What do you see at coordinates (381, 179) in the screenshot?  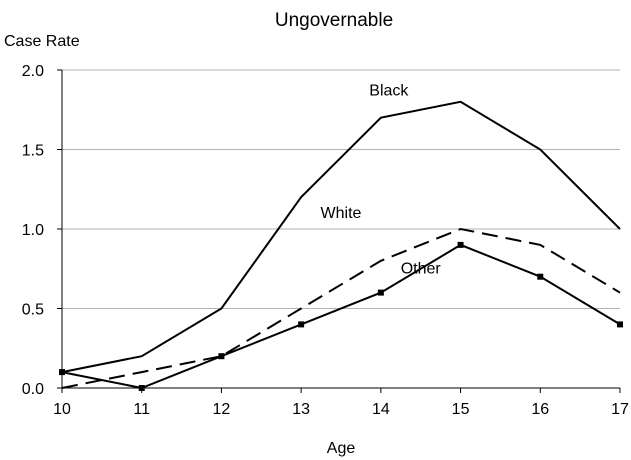 I see `series-labels: Black White Other` at bounding box center [381, 179].